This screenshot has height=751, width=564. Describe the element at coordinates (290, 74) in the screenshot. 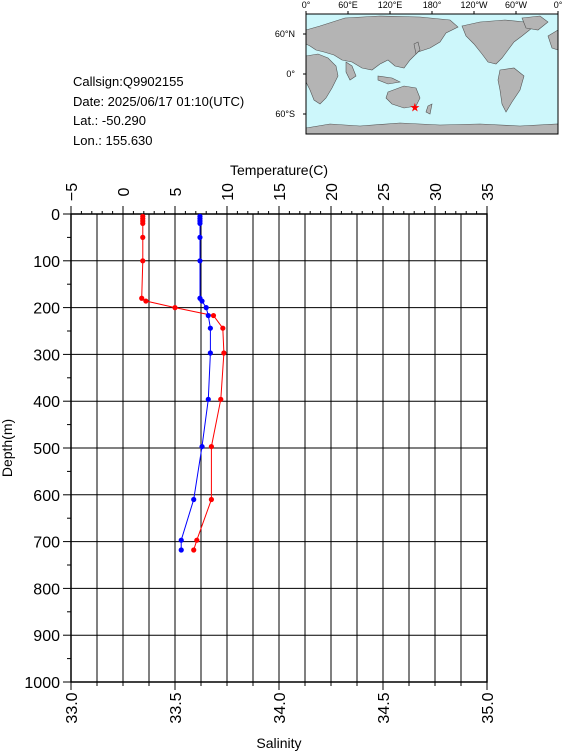

I see `map-lat-label: 0°` at that location.